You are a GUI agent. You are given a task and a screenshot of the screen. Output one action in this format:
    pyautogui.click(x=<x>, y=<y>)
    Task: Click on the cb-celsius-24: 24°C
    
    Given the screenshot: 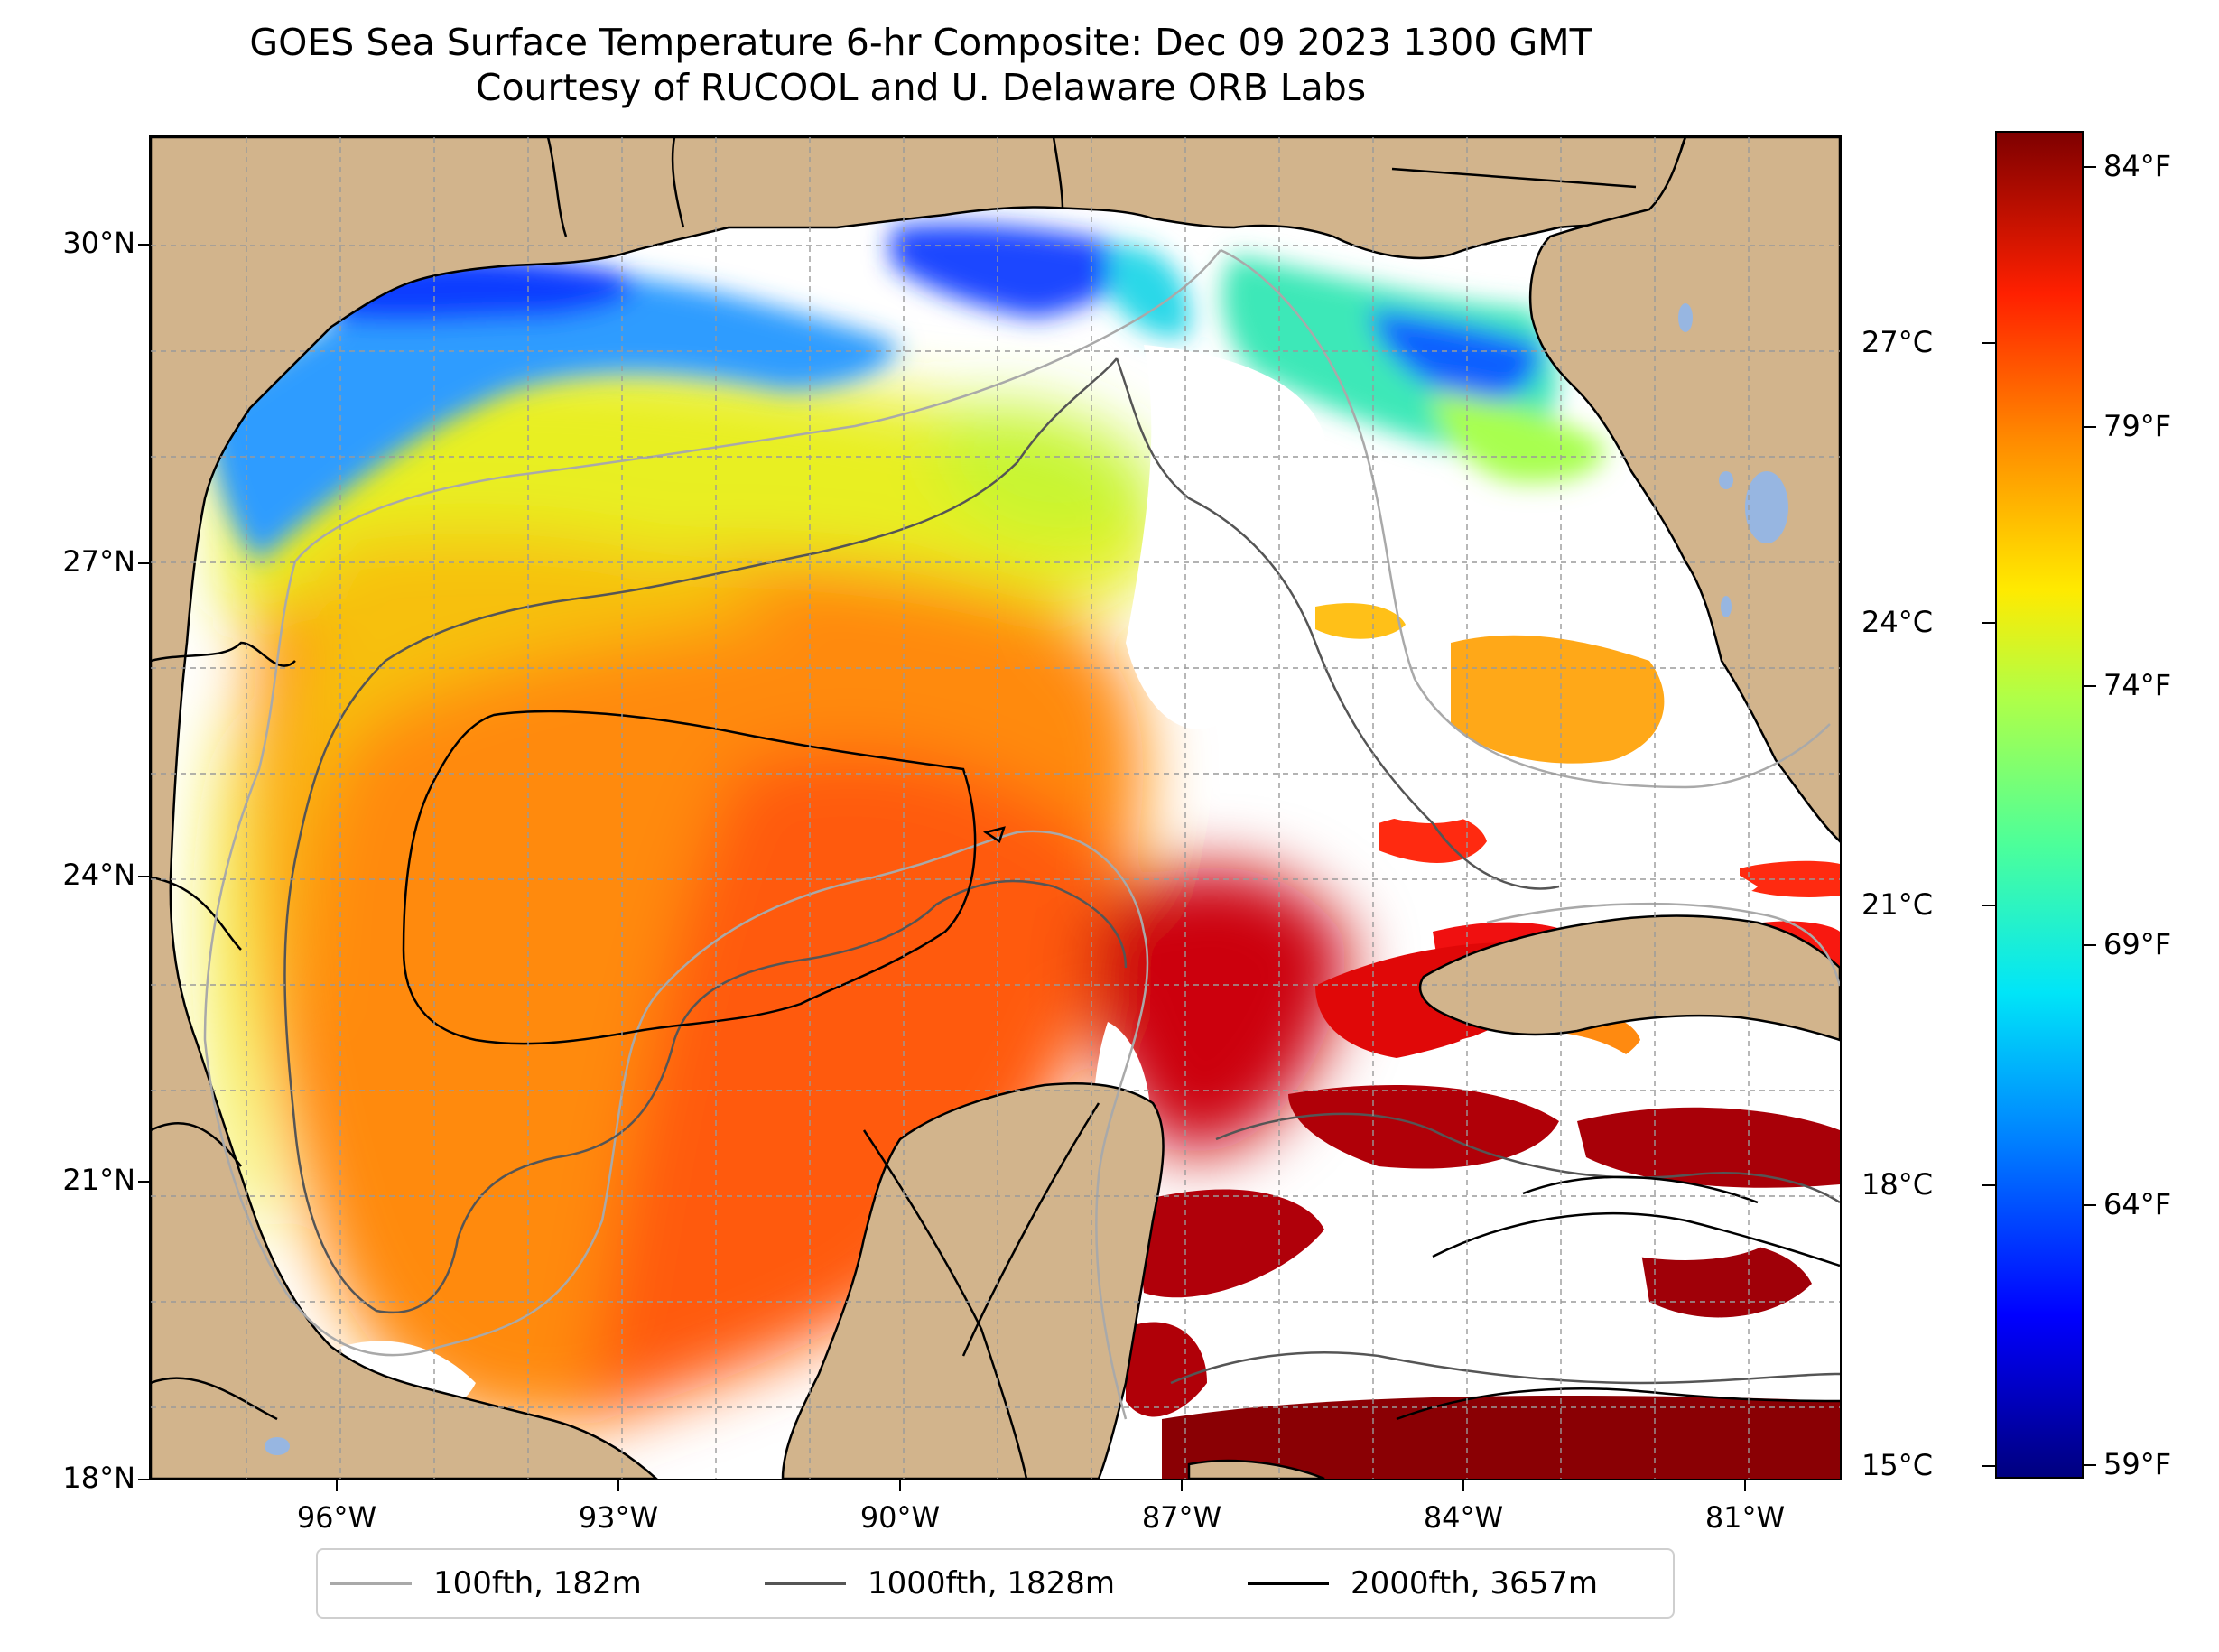 What is the action you would take?
    pyautogui.click(x=1898, y=622)
    